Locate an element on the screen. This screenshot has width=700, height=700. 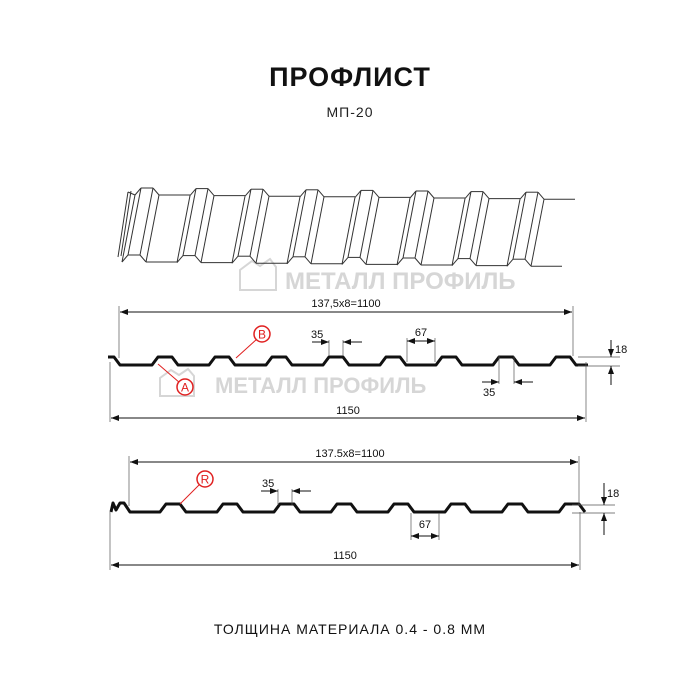
marker-r-label: R is located at coordinates (205, 480).